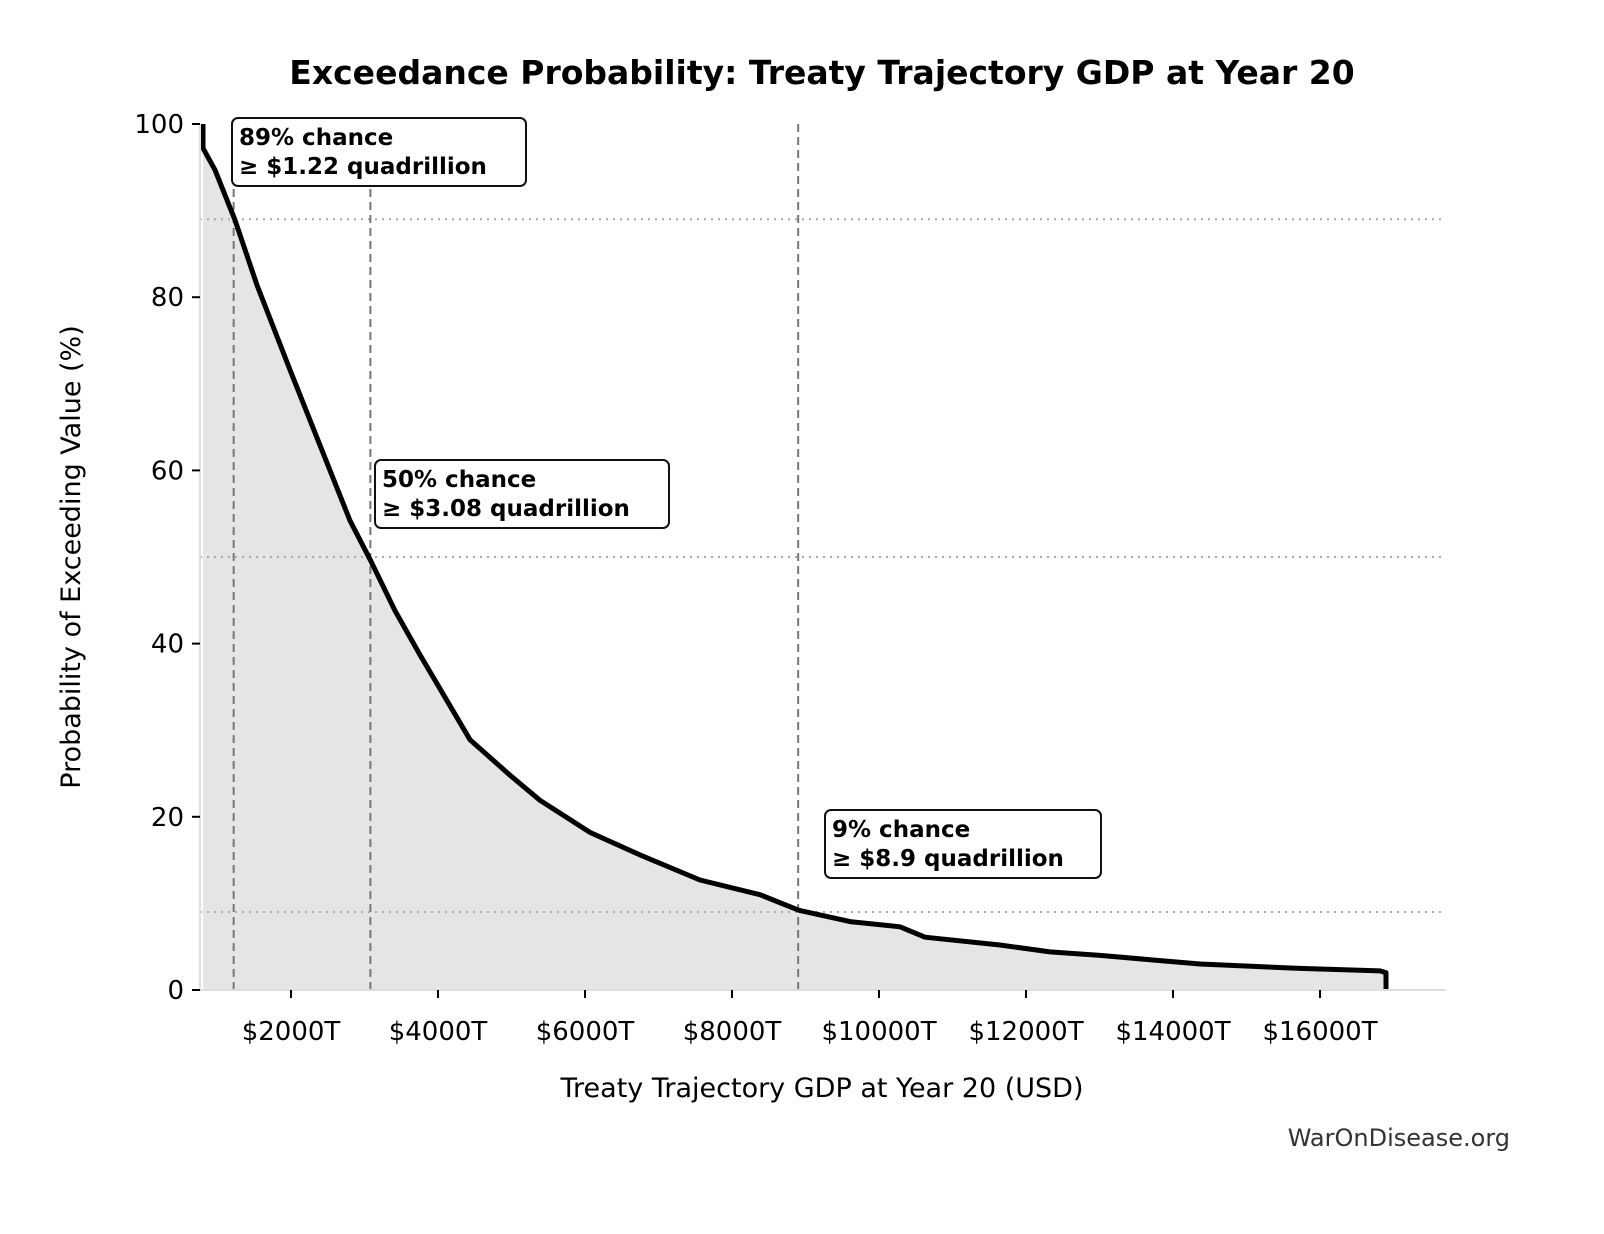 This screenshot has width=1604, height=1234. What do you see at coordinates (1172, 1032) in the screenshot?
I see `x-tick-label: $14000T` at bounding box center [1172, 1032].